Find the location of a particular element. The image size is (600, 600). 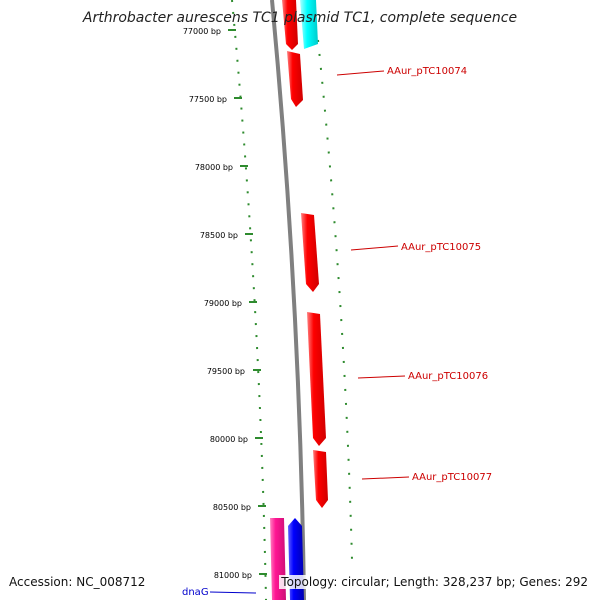

ruler-label: 78500 bp is located at coordinates (219, 235).